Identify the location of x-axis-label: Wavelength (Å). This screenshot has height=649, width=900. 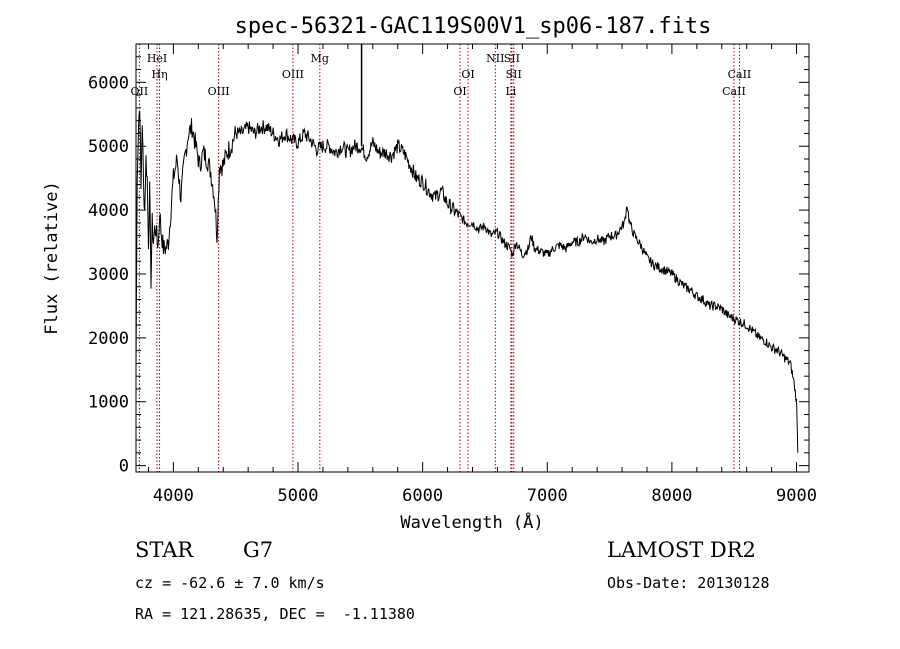
(471, 522).